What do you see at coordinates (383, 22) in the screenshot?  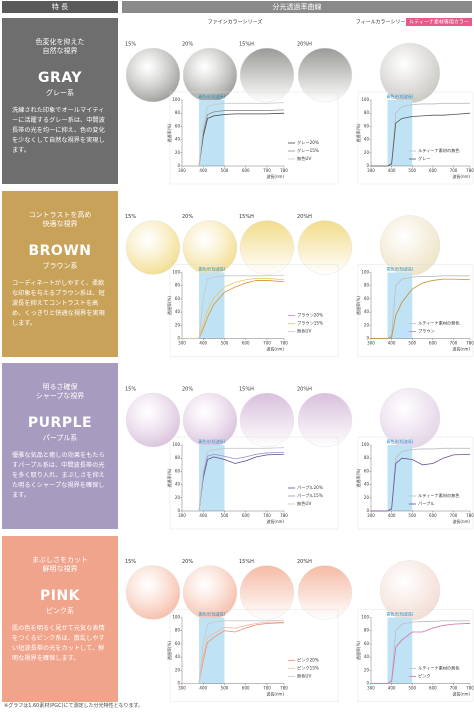 I see `feel-series-label: フィールカラーシリーズ` at bounding box center [383, 22].